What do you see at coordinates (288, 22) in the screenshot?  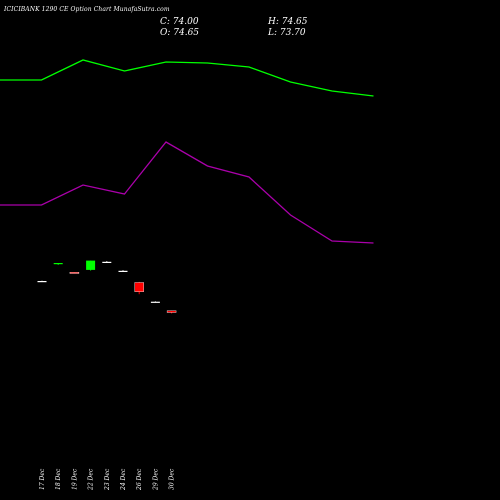 I see `high-value: H: 74.65` at bounding box center [288, 22].